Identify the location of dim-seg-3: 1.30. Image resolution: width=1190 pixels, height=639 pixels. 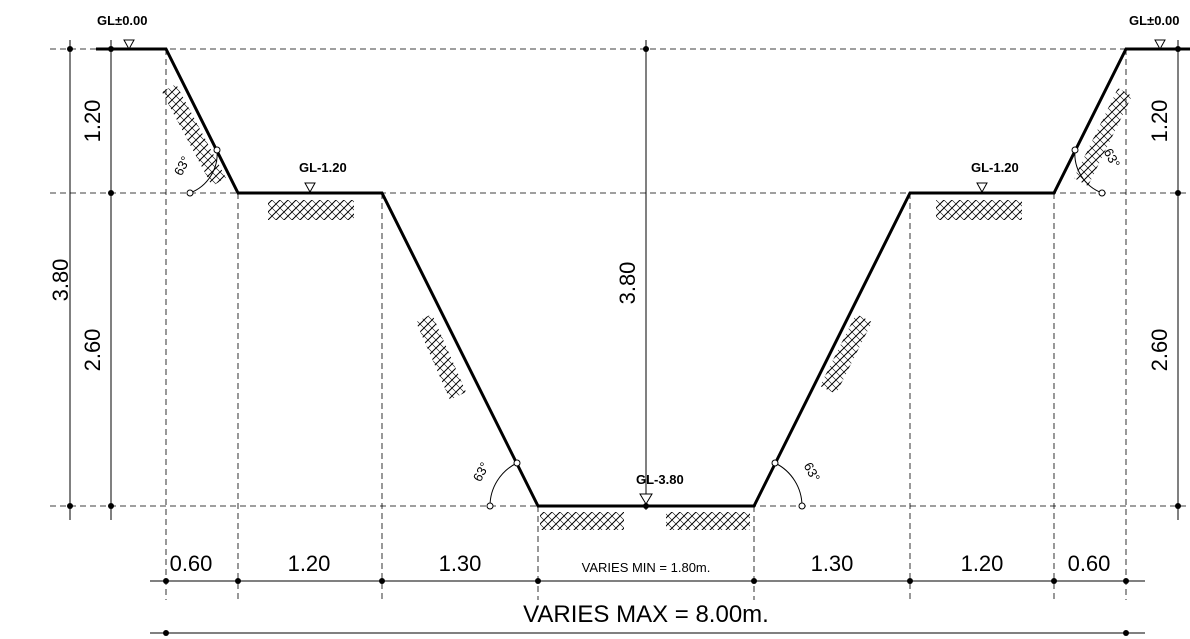
(460, 563).